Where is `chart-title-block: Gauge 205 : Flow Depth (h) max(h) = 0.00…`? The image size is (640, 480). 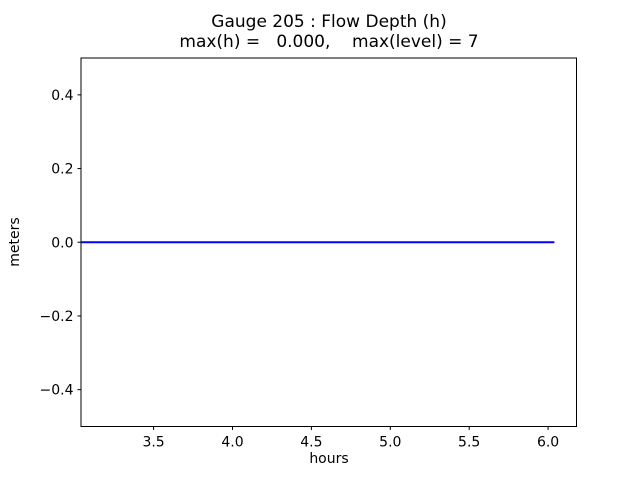
chart-title-block: Gauge 205 : Flow Depth (h) max(h) = 0.00… is located at coordinates (329, 32).